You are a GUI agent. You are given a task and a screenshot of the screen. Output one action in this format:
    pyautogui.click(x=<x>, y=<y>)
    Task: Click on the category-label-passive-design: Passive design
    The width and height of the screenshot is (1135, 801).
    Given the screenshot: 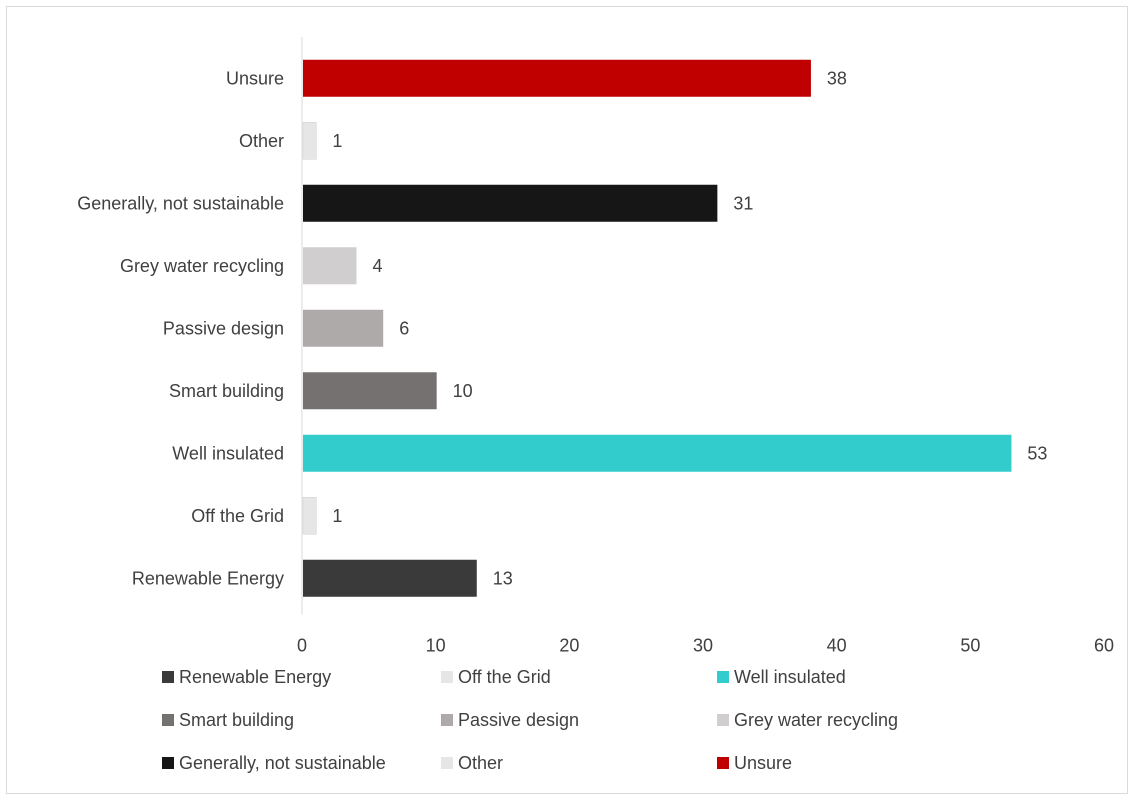 What is the action you would take?
    pyautogui.click(x=223, y=328)
    